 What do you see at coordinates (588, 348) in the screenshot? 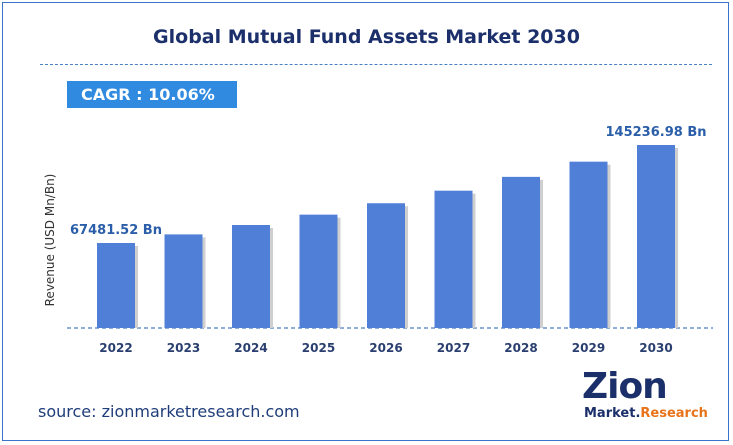
I see `x-tick-label: 2029` at bounding box center [588, 348].